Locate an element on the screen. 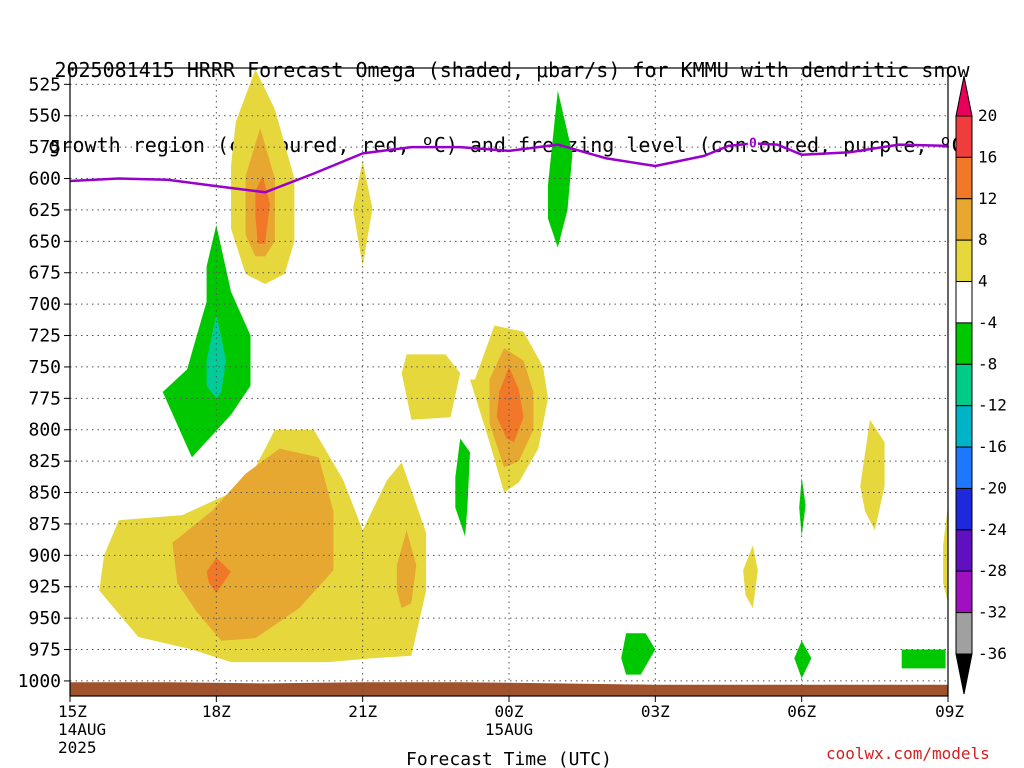  freezing-level-label: 0 is located at coordinates (753, 143).